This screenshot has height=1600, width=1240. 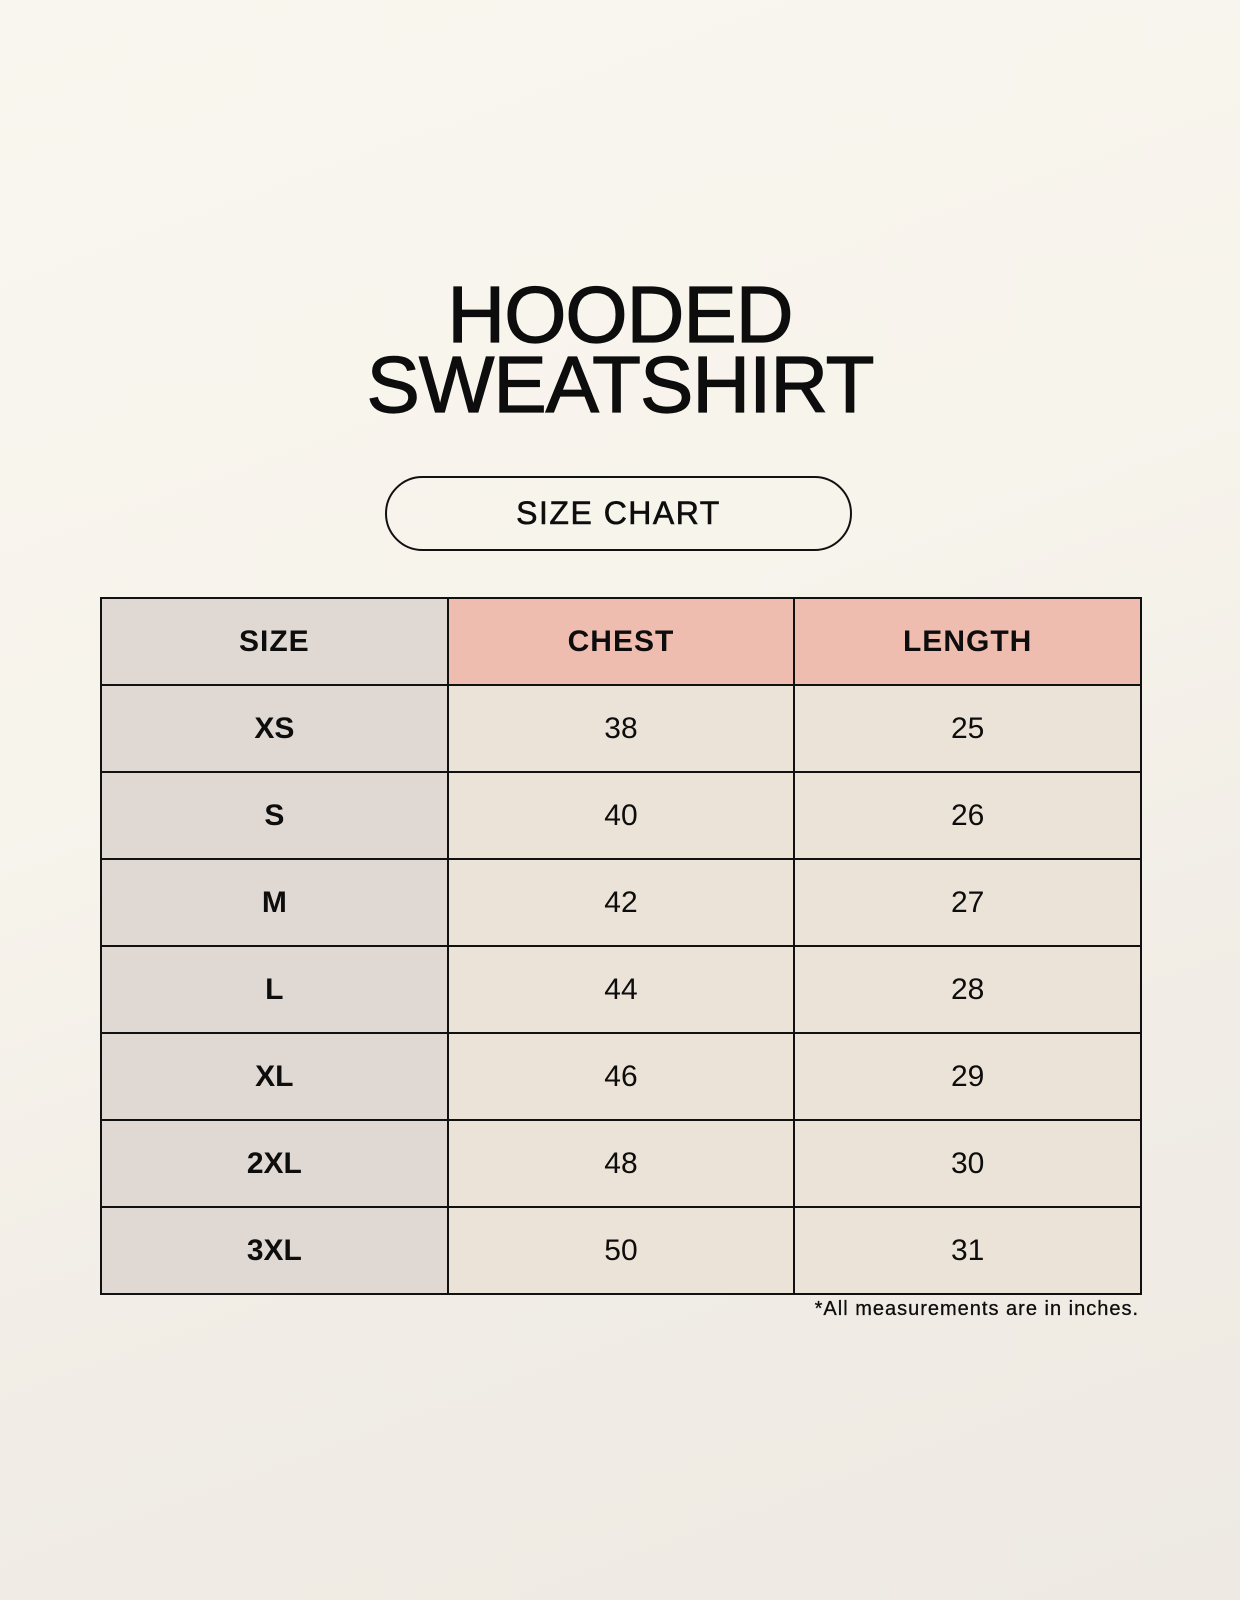 I want to click on size-cell: S, so click(x=274, y=815).